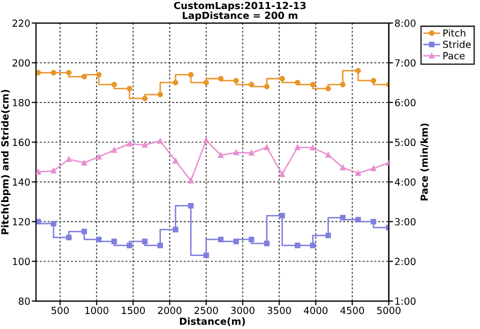 This screenshot has width=480, height=329. Describe the element at coordinates (405, 102) in the screenshot. I see `y2-tick-label: 6:00` at that location.